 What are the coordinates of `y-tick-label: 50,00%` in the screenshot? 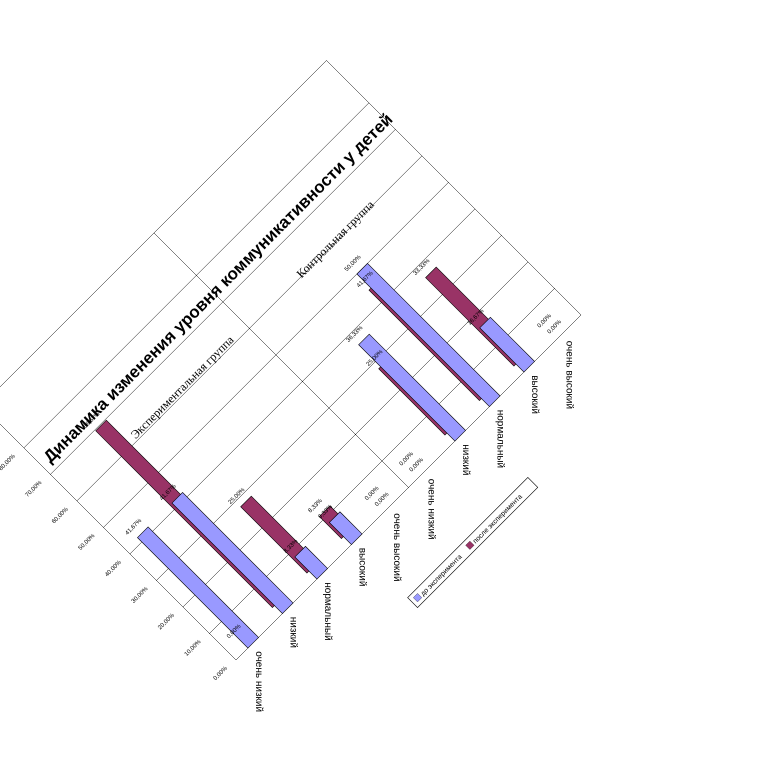 It's located at (87, 542).